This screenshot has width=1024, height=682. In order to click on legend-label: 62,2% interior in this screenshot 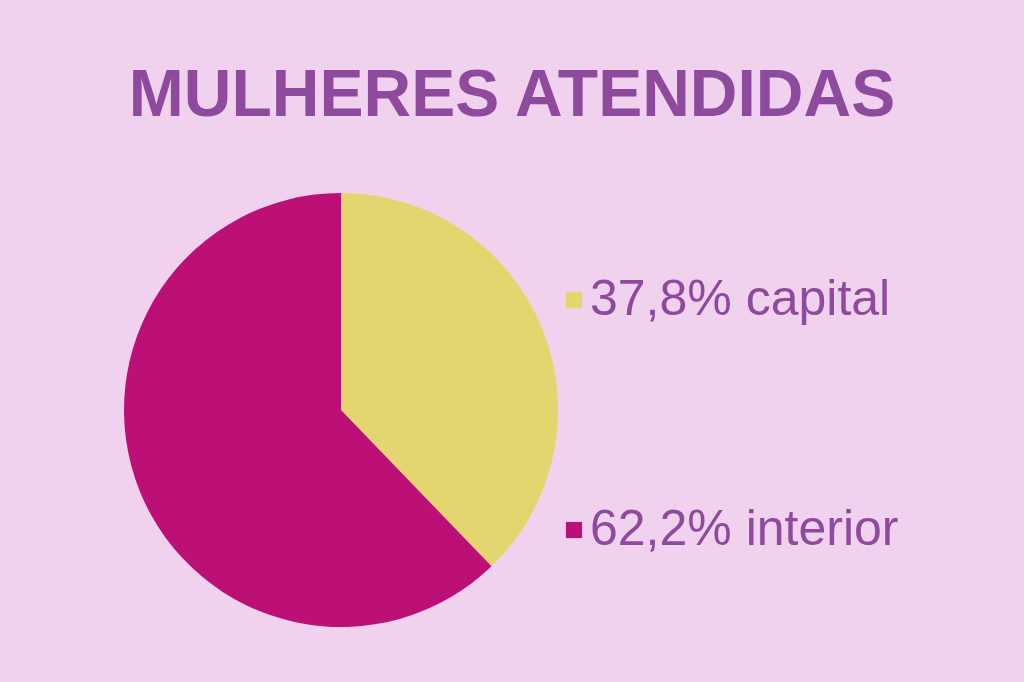, I will do `click(744, 528)`.